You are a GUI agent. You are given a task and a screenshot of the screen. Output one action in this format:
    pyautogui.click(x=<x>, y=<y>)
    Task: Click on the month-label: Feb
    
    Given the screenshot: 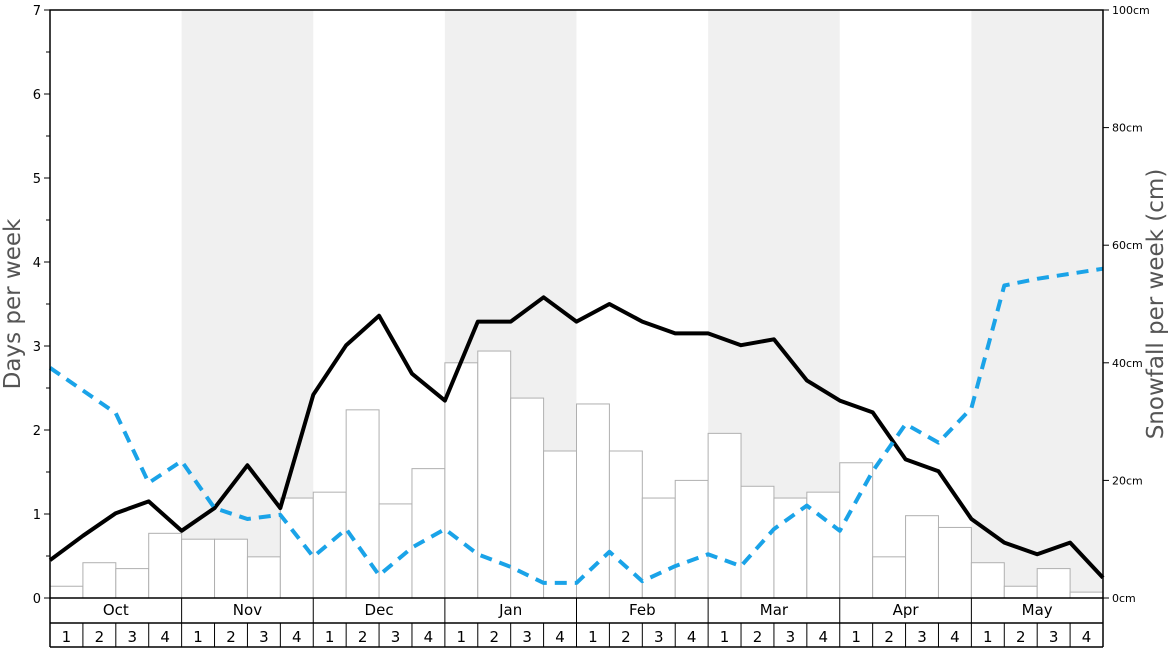 What is the action you would take?
    pyautogui.click(x=642, y=610)
    